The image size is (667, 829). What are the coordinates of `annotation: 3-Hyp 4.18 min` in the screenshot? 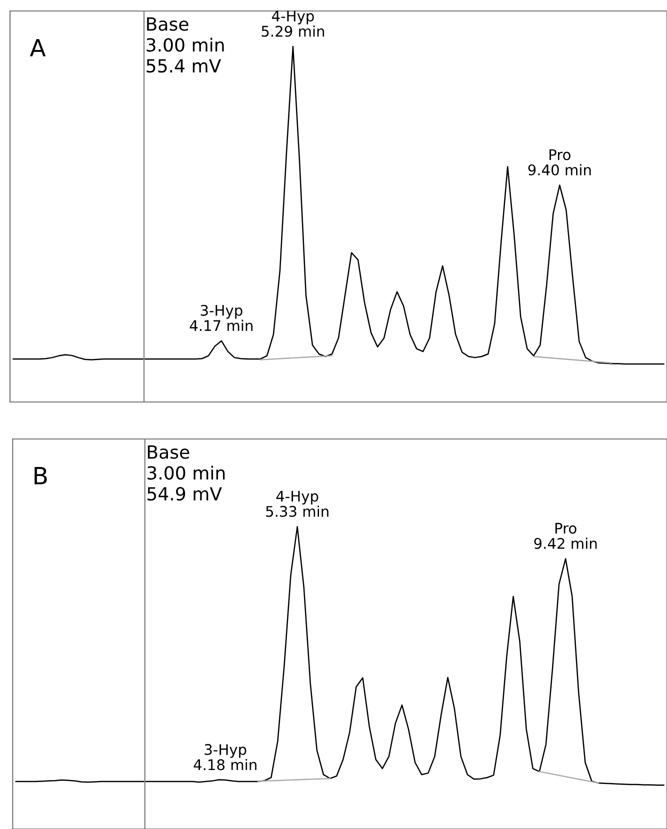 It's located at (225, 757).